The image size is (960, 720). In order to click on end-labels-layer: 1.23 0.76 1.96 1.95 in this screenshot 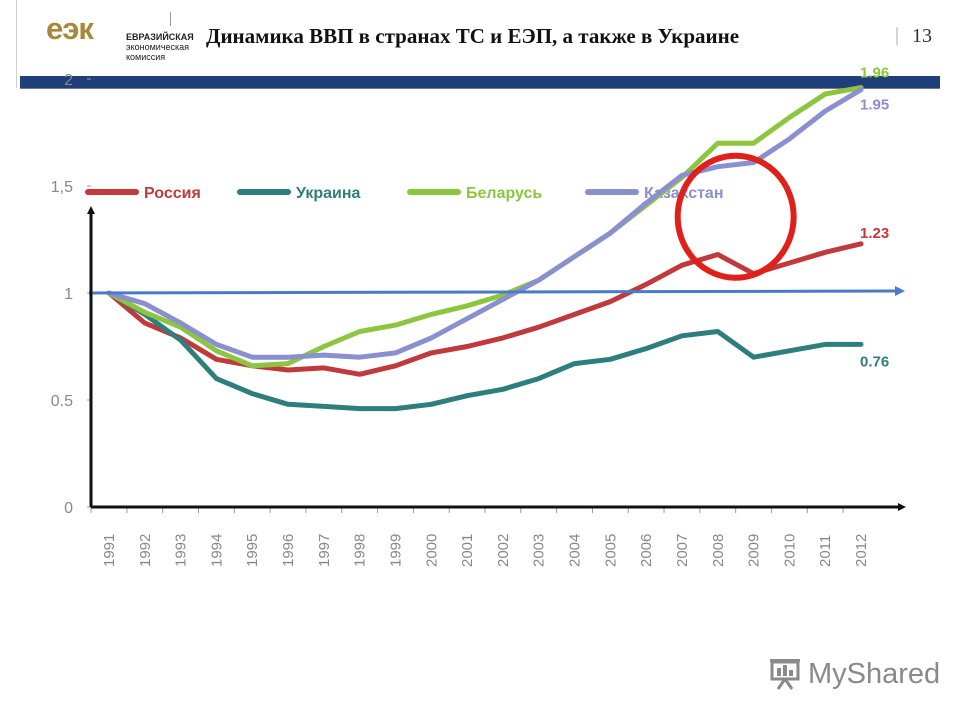, I will do `click(874, 218)`.